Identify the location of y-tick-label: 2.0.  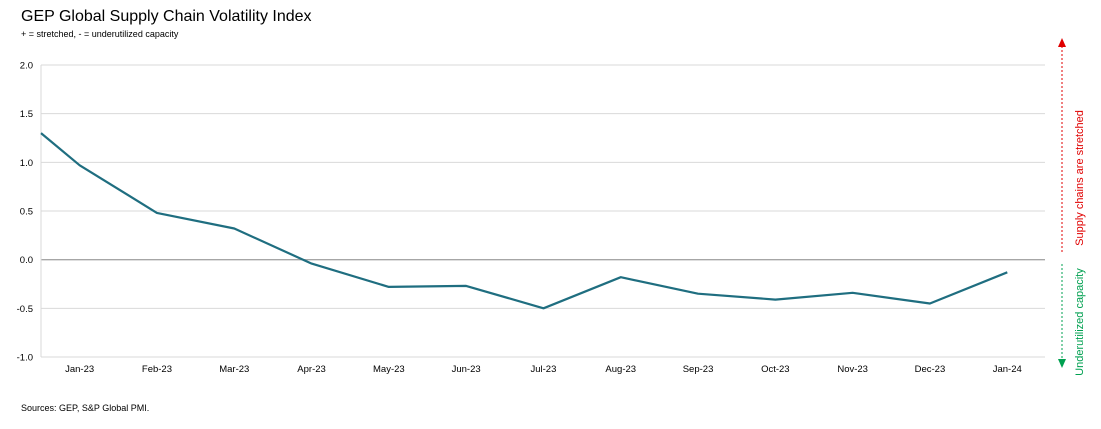
(26, 66).